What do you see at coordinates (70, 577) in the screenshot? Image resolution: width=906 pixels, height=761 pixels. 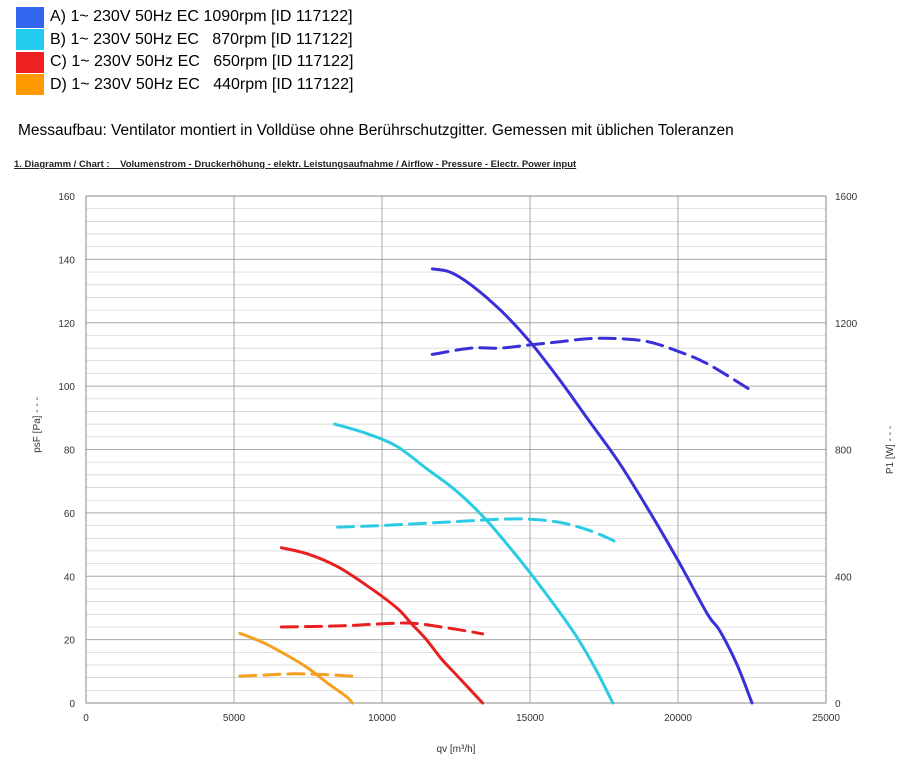 I see `y-tick-label: 40` at bounding box center [70, 577].